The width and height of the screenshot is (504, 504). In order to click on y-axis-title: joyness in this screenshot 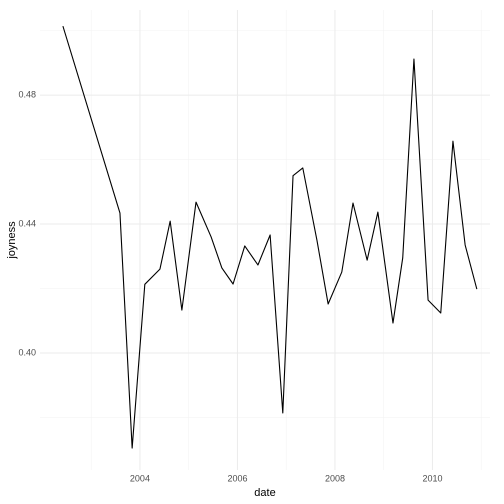, I will do `click(12, 240)`.